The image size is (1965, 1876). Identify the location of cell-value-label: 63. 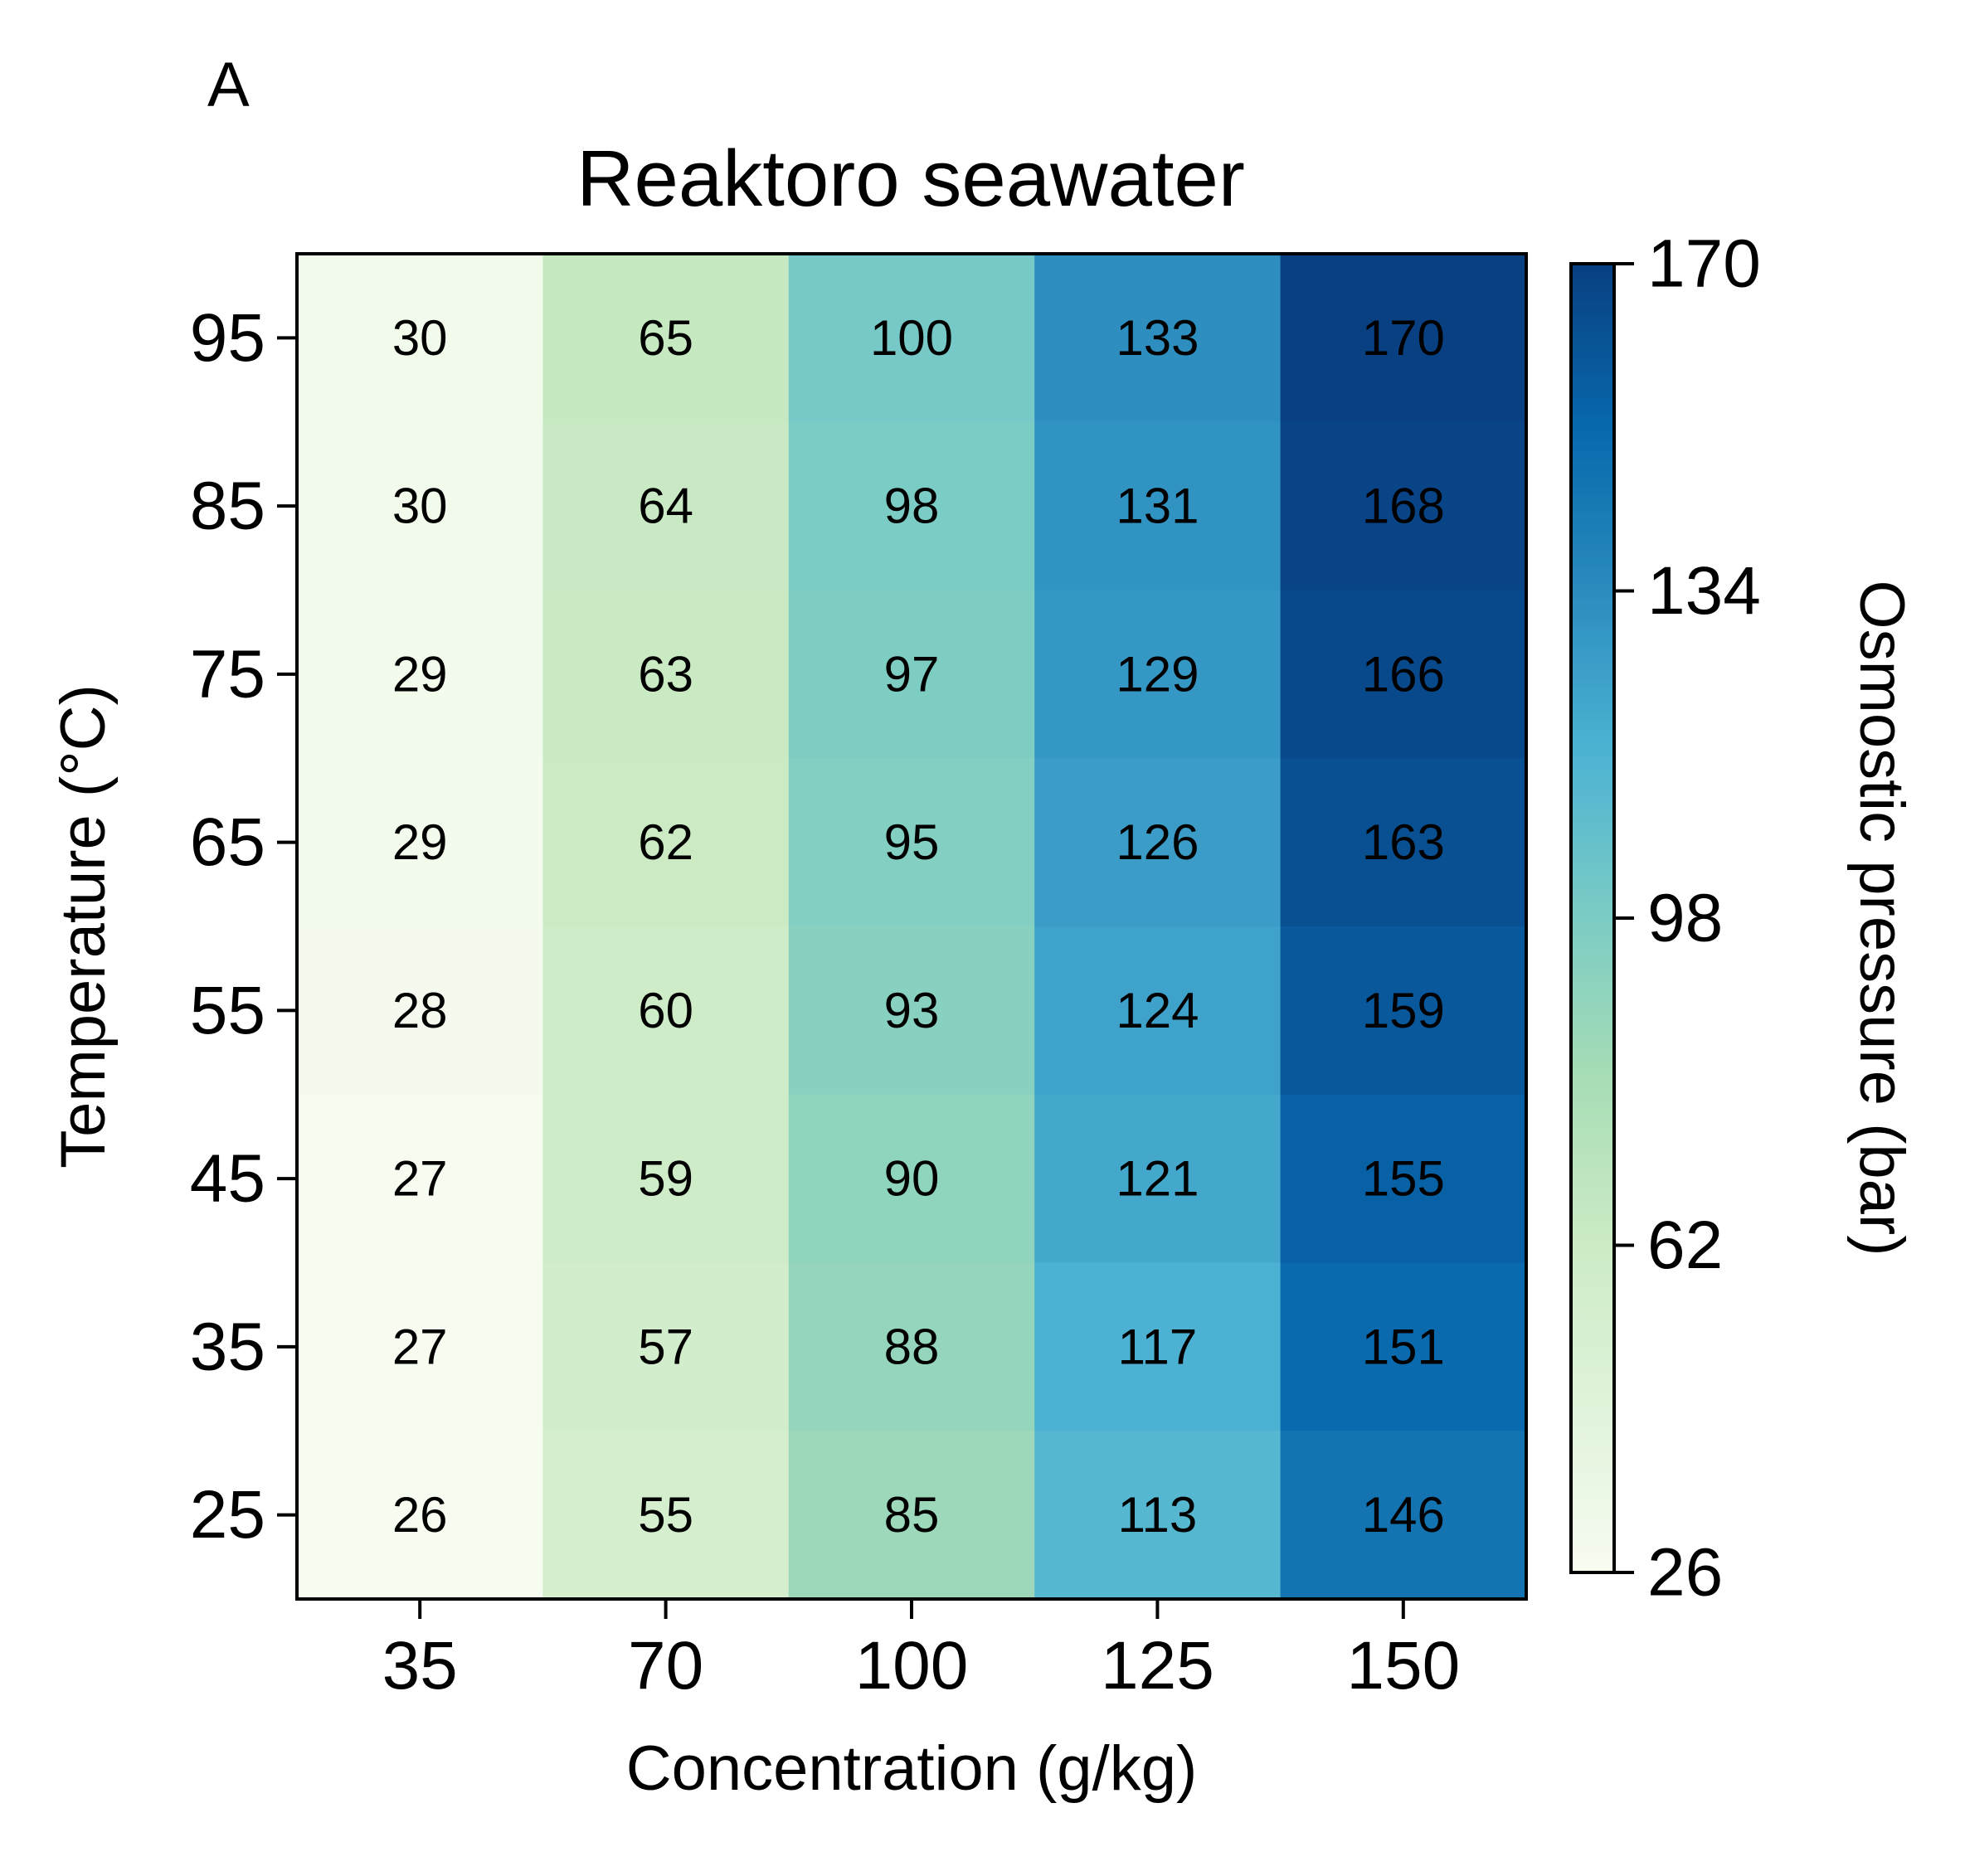
(665, 674).